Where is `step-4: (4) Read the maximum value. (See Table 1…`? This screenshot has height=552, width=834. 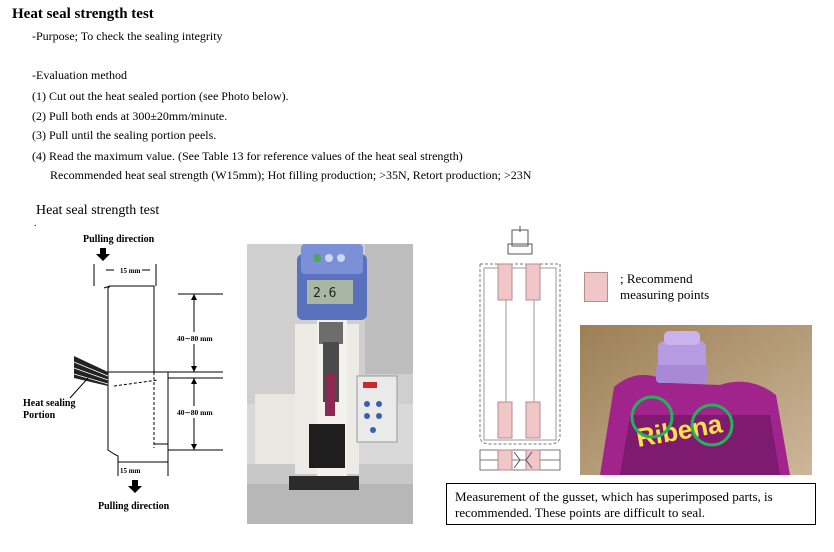
step-4: (4) Read the maximum value. (See Table 1… is located at coordinates (247, 156).